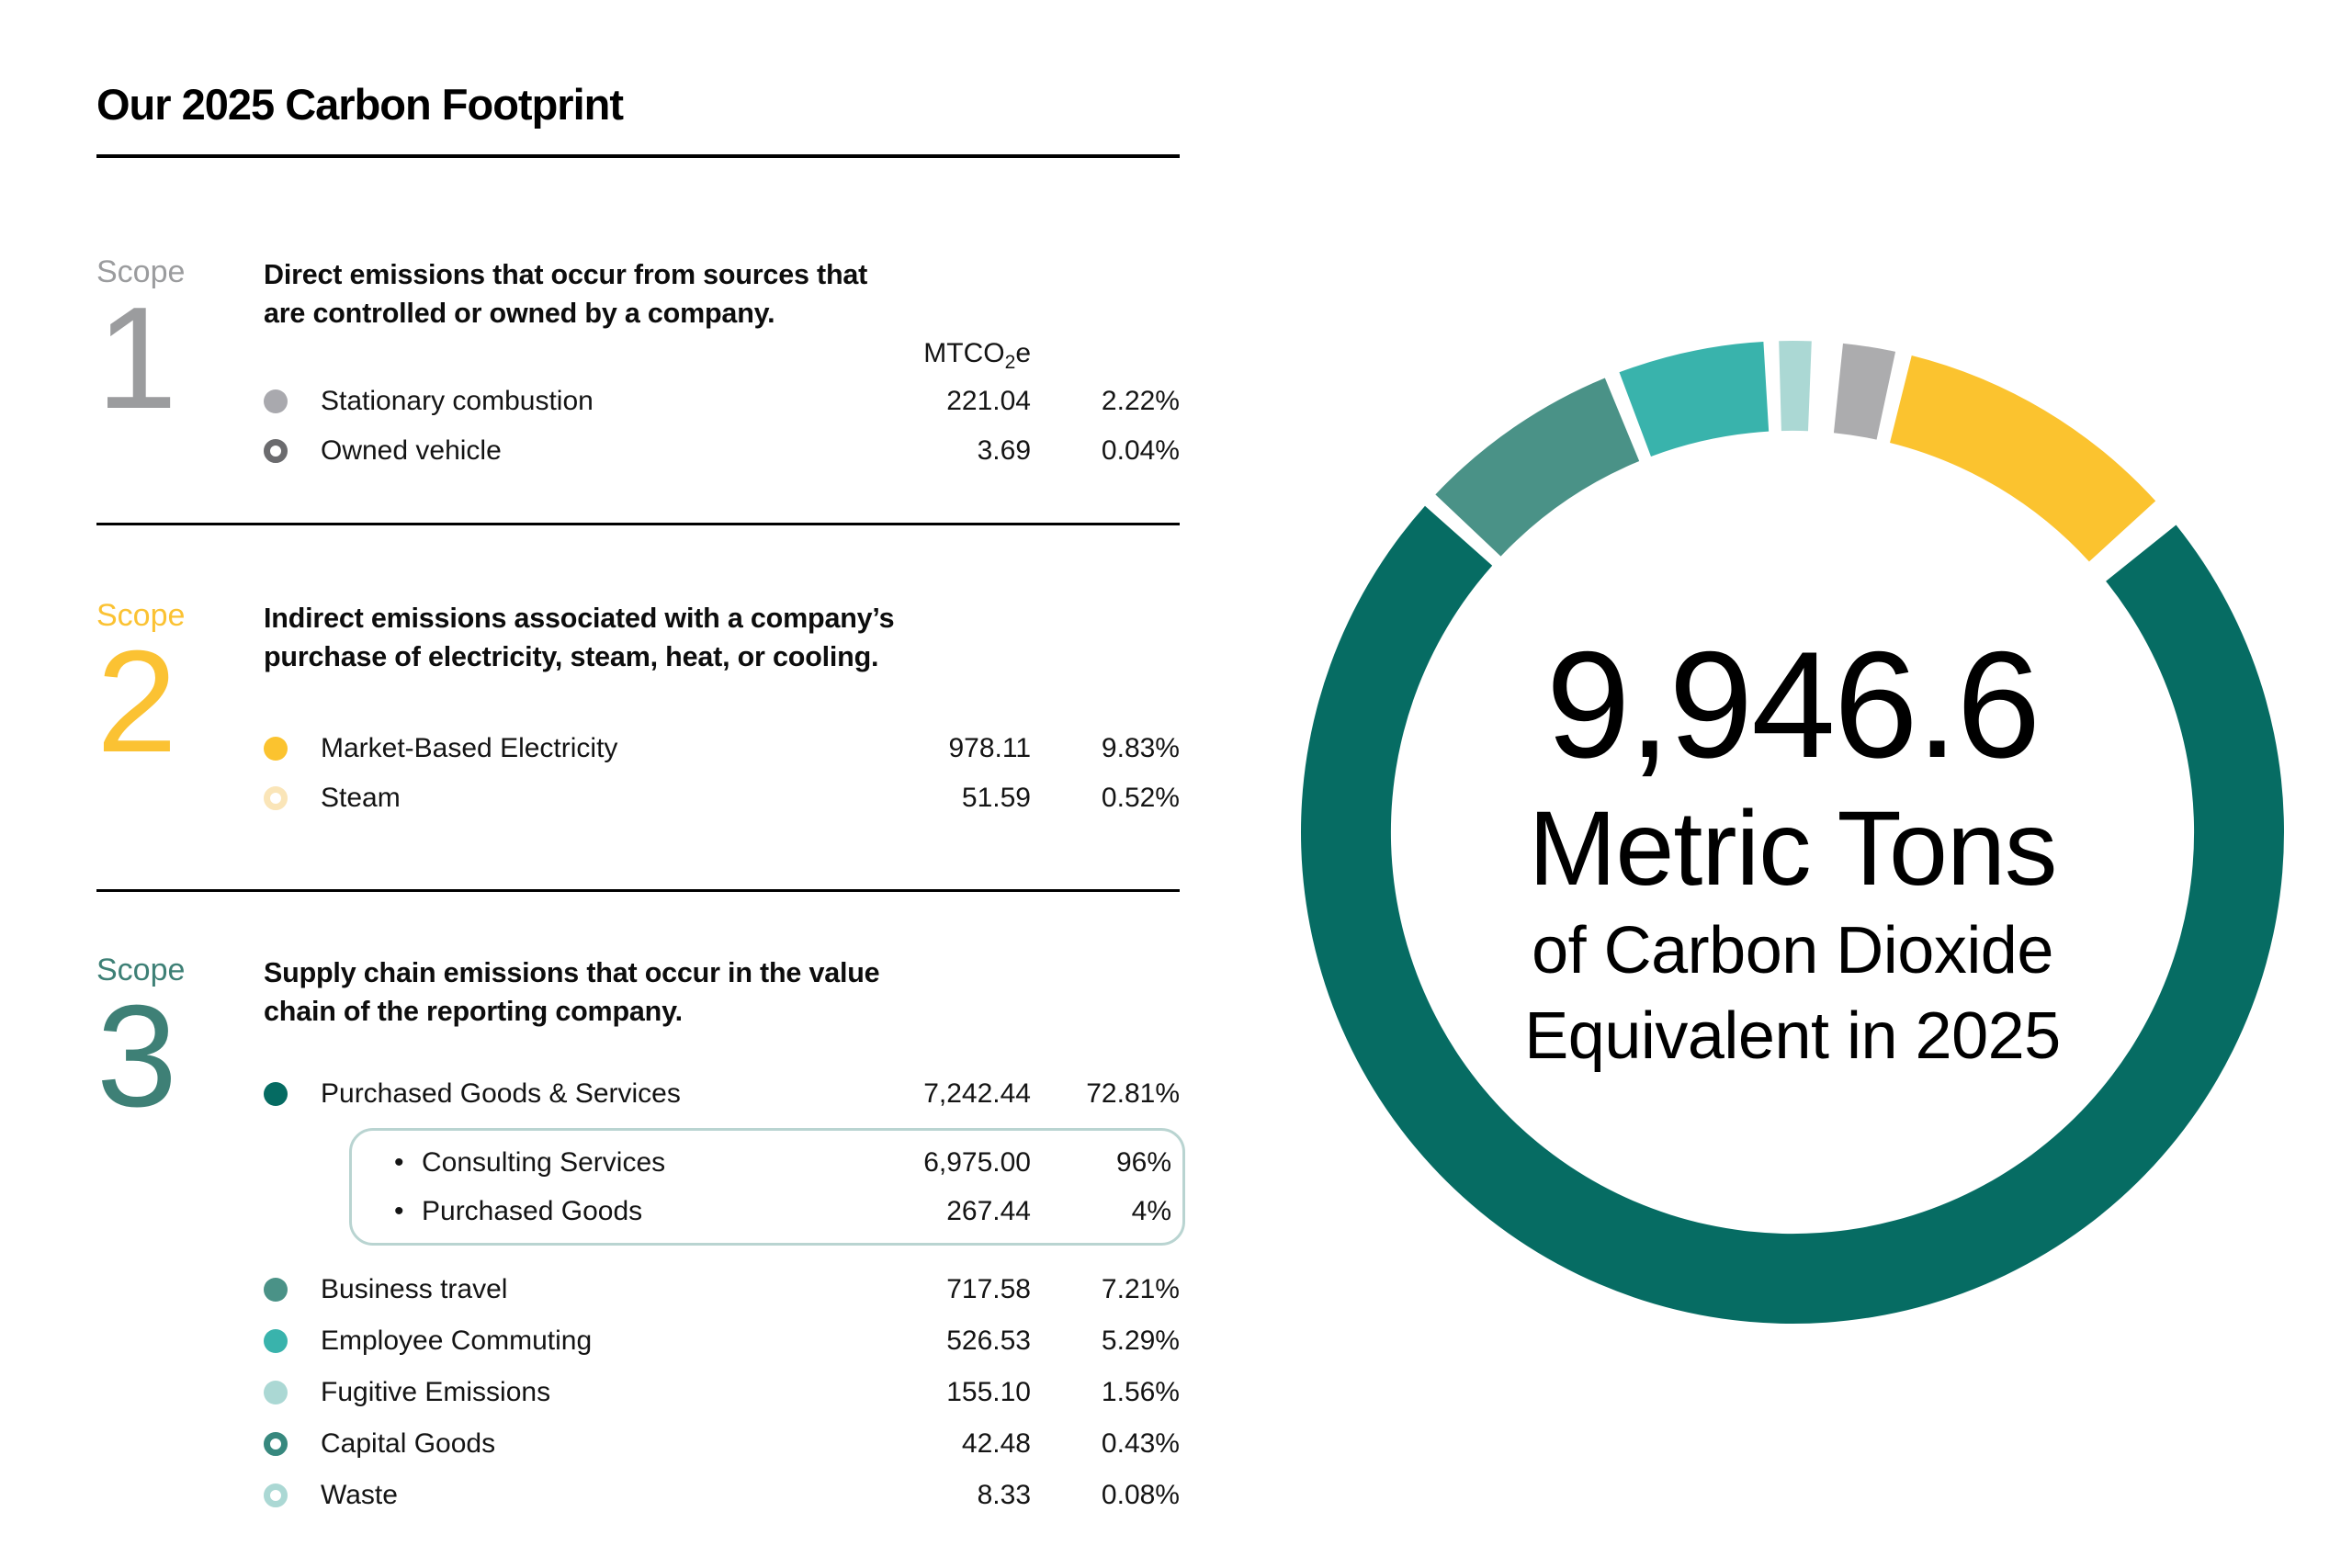  Describe the element at coordinates (136, 1057) in the screenshot. I see `scope-number: 3` at that location.